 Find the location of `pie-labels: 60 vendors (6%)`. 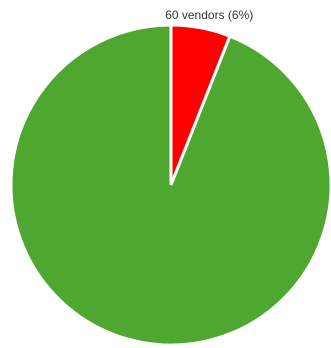

pie-labels: 60 vendors (6%) is located at coordinates (209, 15).